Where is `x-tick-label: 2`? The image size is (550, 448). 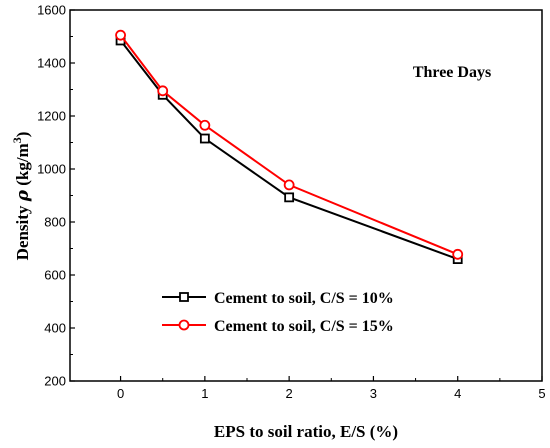 x-tick-label: 2 is located at coordinates (289, 393).